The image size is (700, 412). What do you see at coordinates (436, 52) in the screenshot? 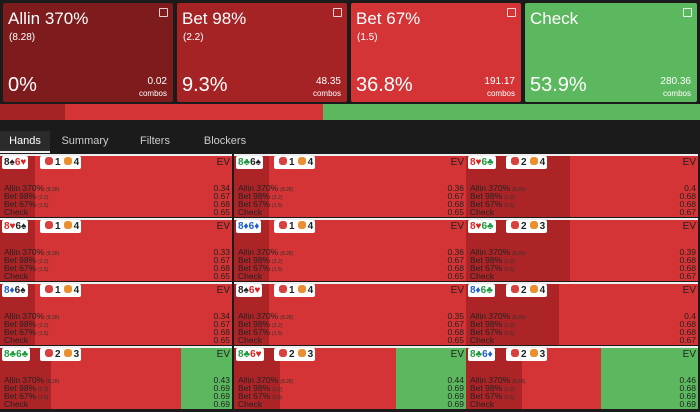
I see `action-card: Bet 67% (1.5) 36.8% 191.17 combos` at bounding box center [436, 52].